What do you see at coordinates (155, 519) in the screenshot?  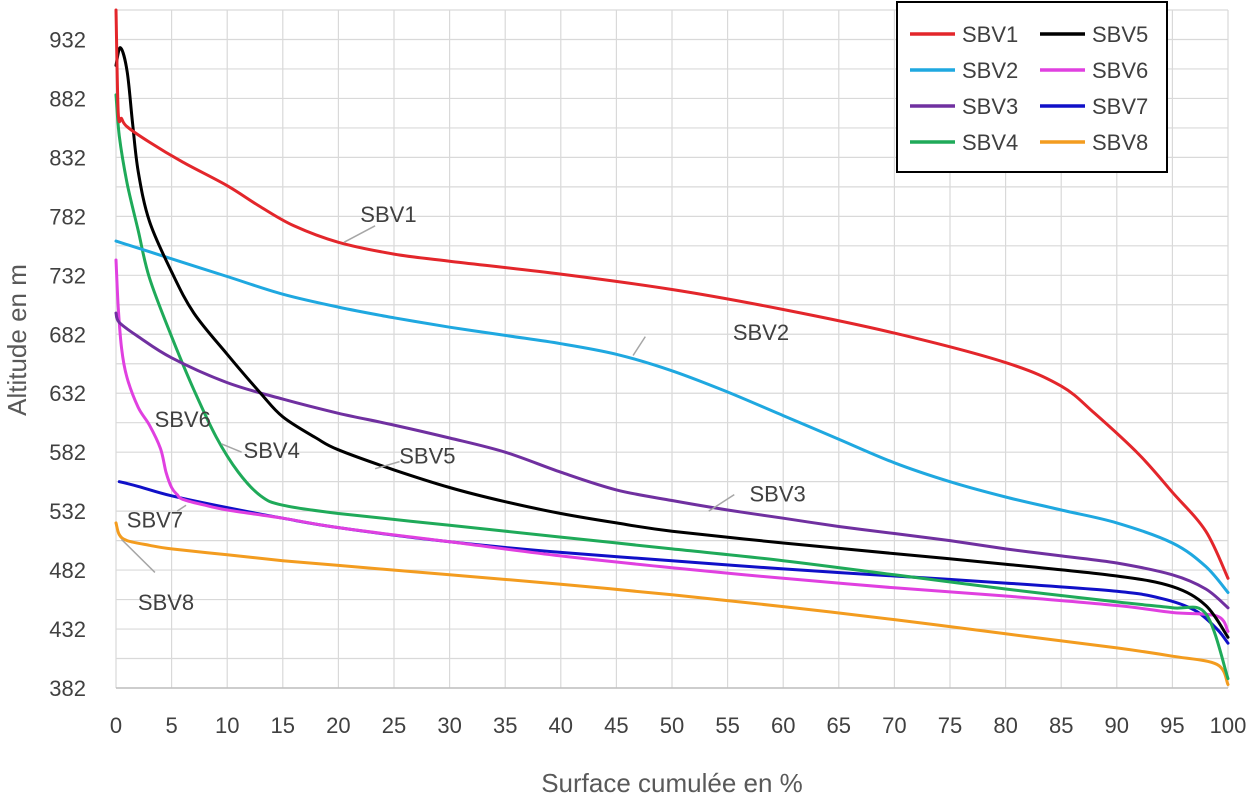 I see `annotation-label-sbv7: SBV7` at bounding box center [155, 519].